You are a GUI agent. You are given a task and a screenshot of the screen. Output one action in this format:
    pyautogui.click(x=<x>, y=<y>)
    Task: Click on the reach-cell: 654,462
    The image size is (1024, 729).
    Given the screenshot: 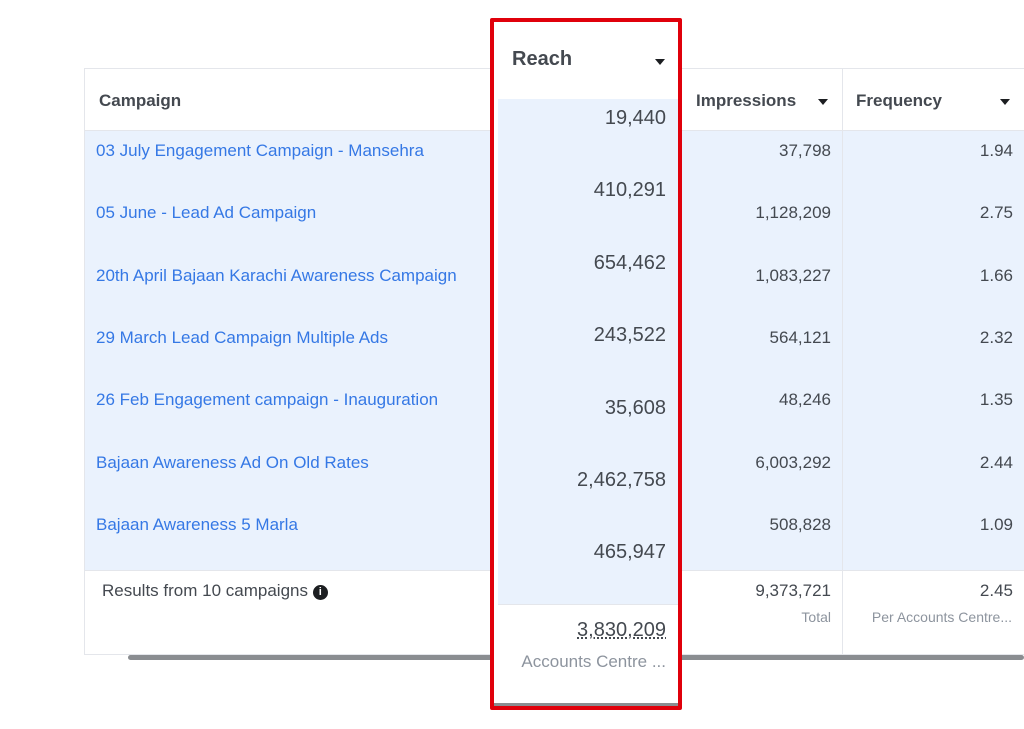 What is the action you would take?
    pyautogui.click(x=629, y=262)
    